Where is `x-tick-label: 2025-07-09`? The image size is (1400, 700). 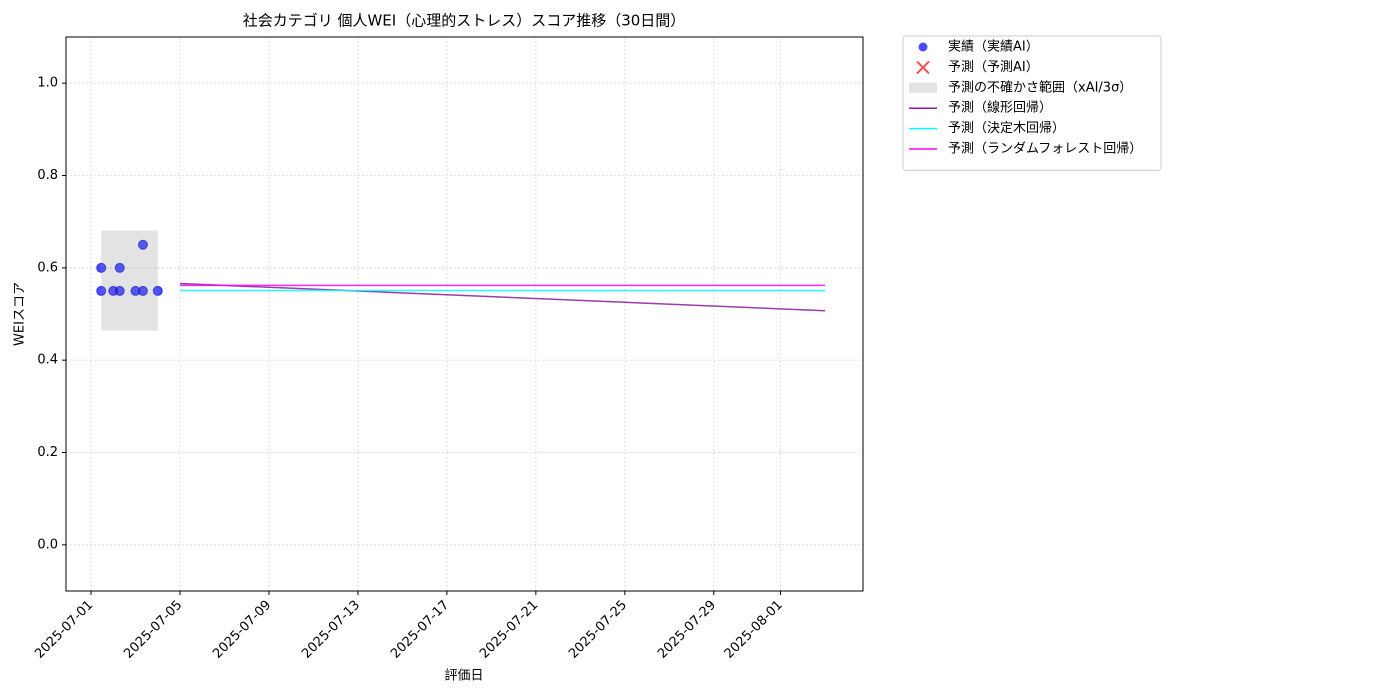 x-tick-label: 2025-07-09 is located at coordinates (242, 630).